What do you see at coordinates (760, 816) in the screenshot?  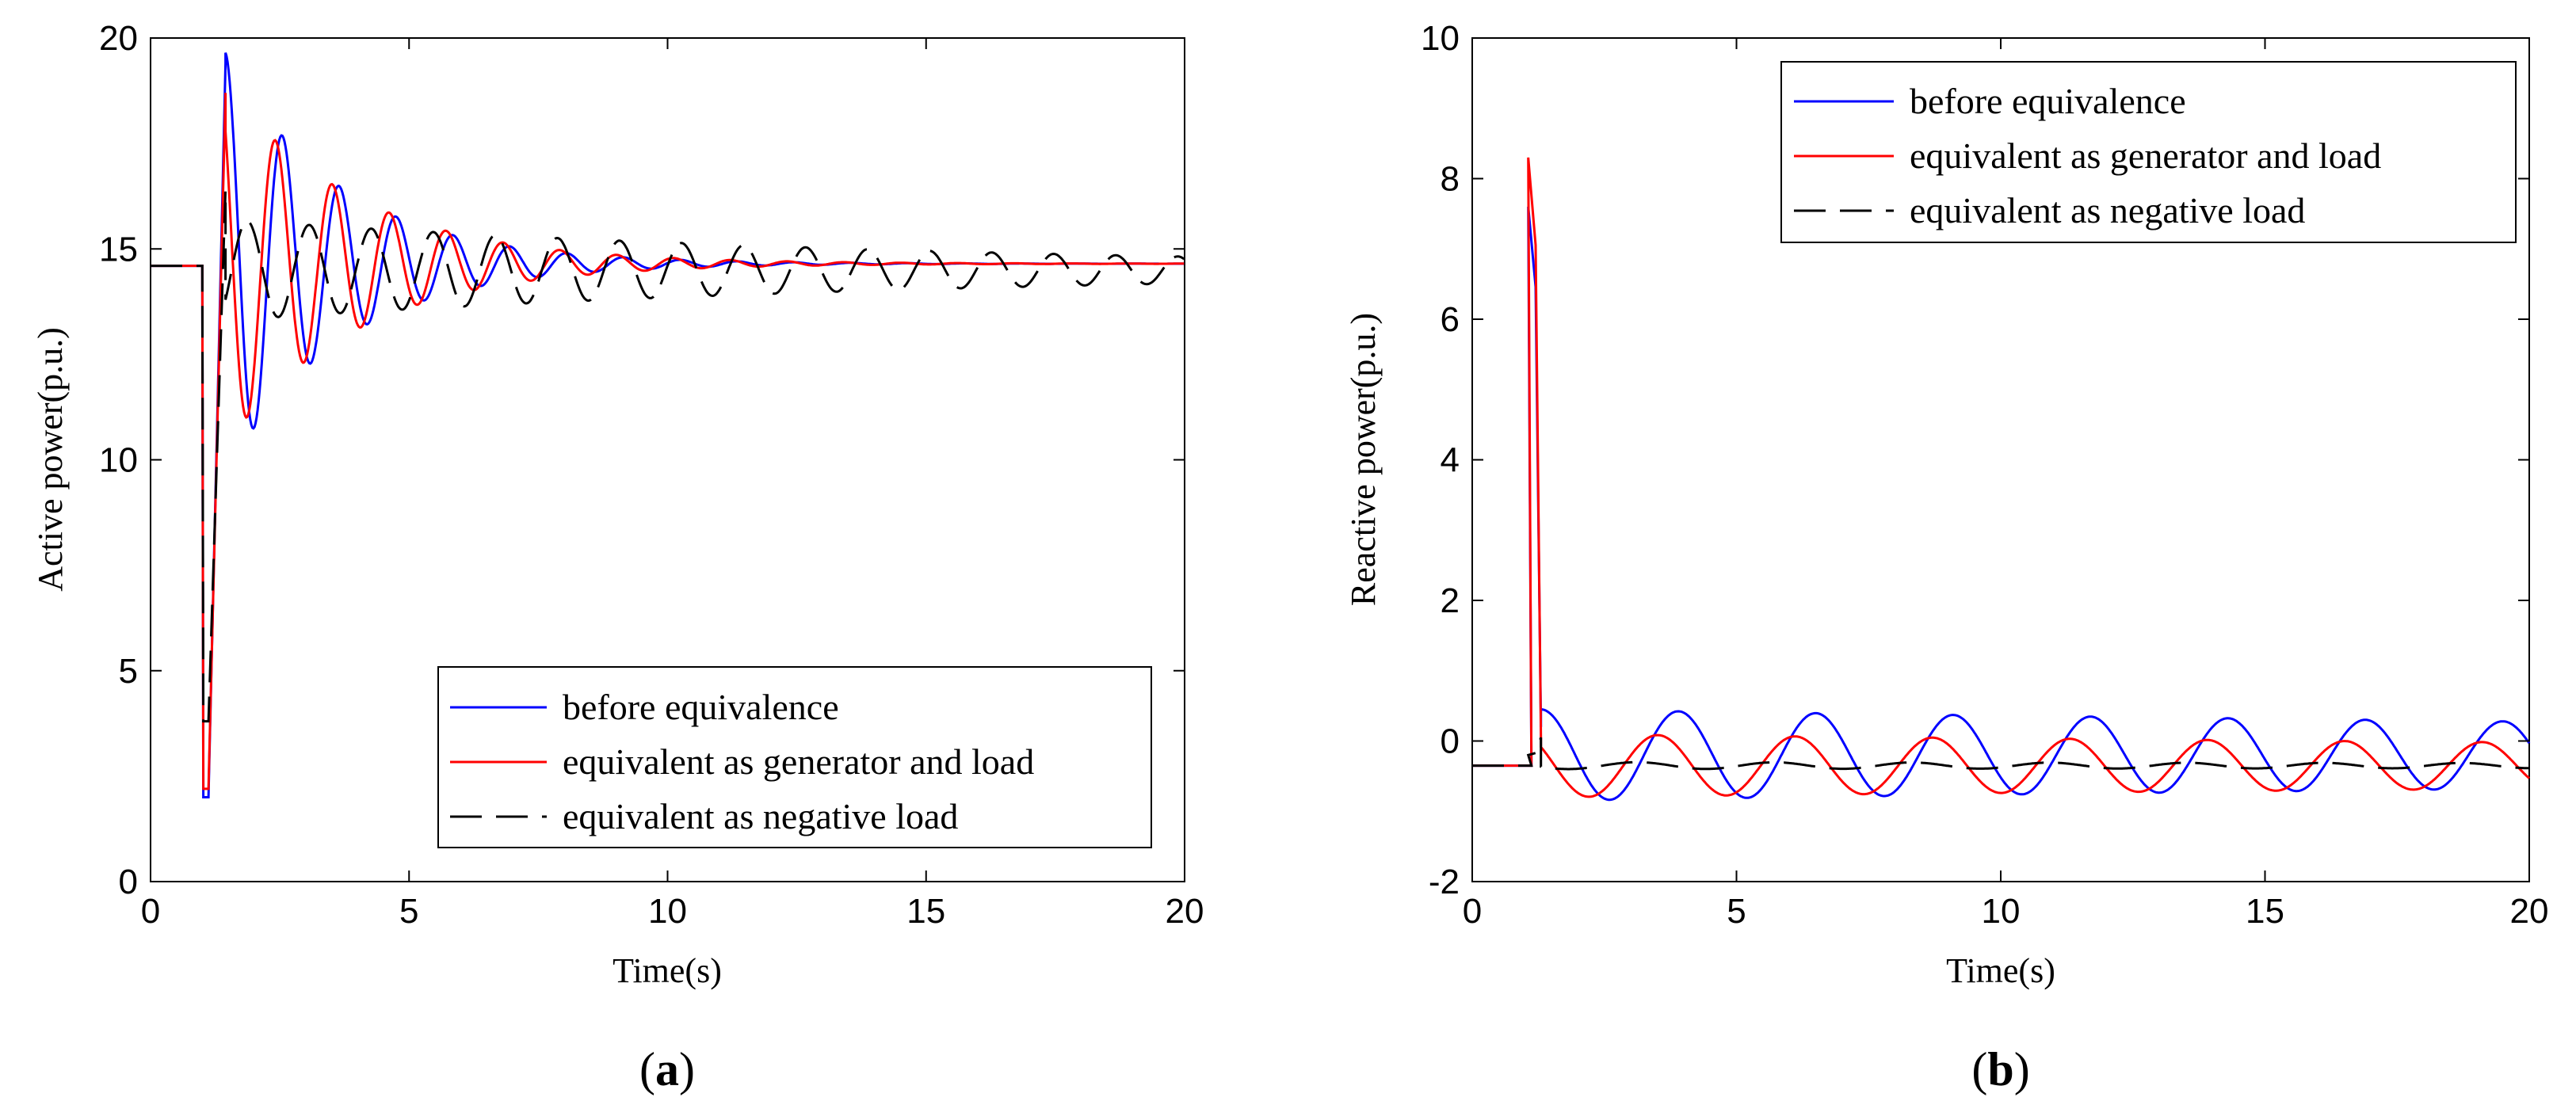 I see `legend-entry-negative-a: equivalent as negative load` at bounding box center [760, 816].